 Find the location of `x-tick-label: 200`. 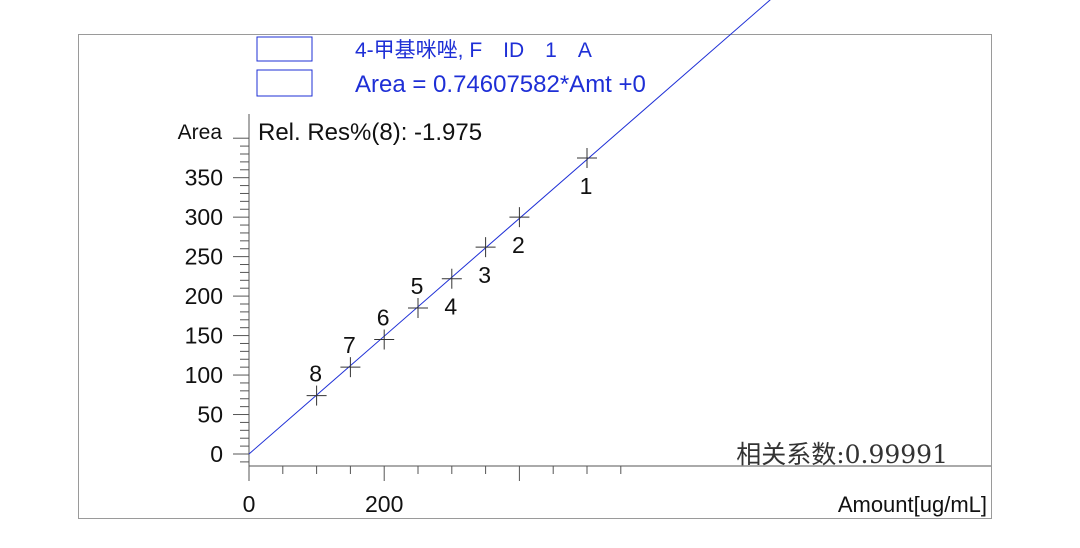

x-tick-label: 200 is located at coordinates (384, 504).